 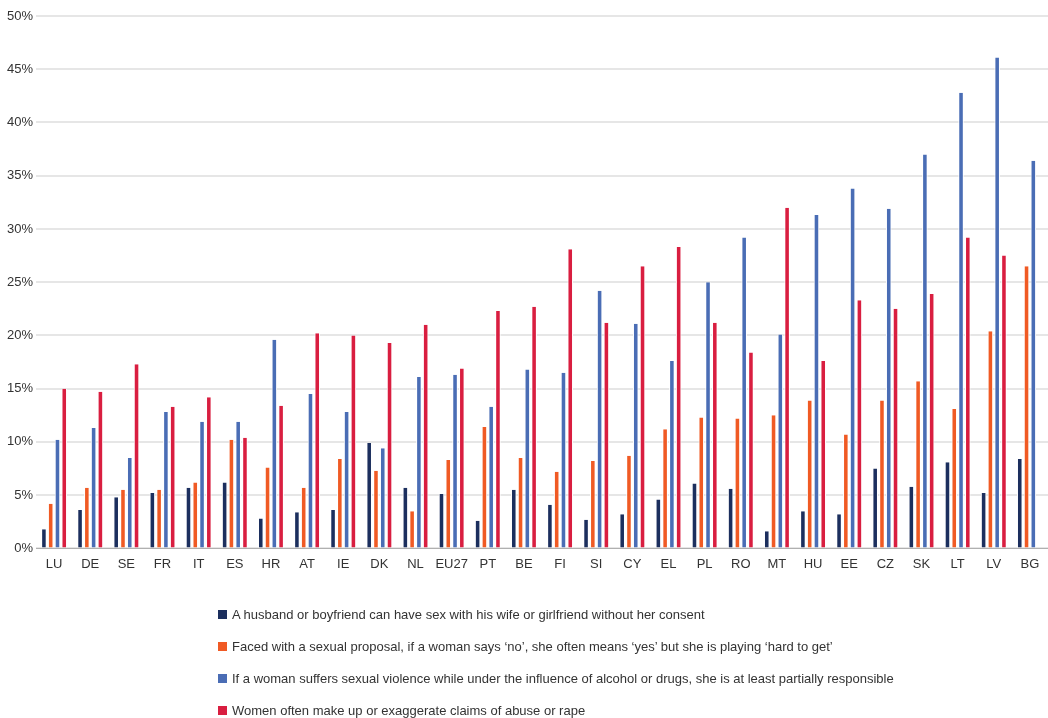 What do you see at coordinates (524, 563) in the screenshot?
I see `x-tick-label: BE` at bounding box center [524, 563].